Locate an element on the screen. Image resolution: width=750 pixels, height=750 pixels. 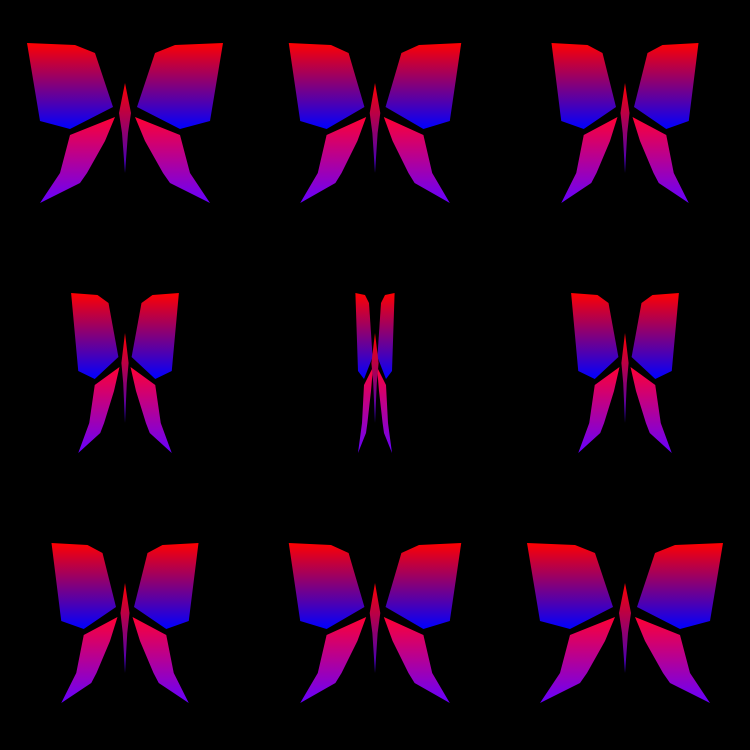
butterfly-top-center is located at coordinates (375, 123).